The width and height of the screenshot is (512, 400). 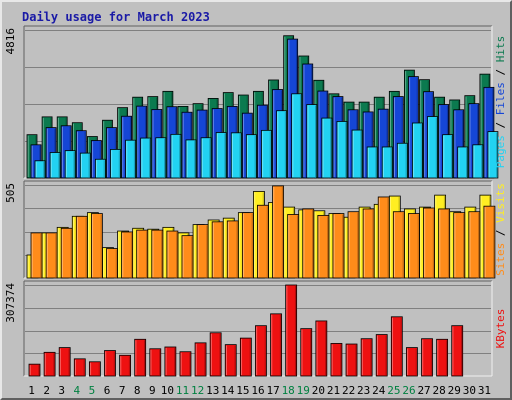 I want to click on x-tick-label: 18, so click(x=288, y=390).